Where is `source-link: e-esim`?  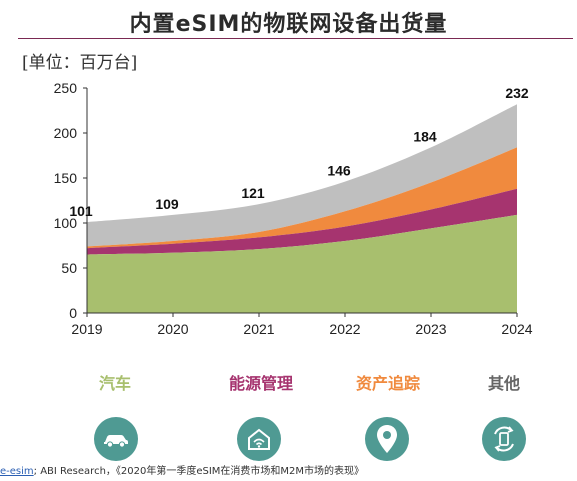
source-link: e-esim is located at coordinates (17, 471).